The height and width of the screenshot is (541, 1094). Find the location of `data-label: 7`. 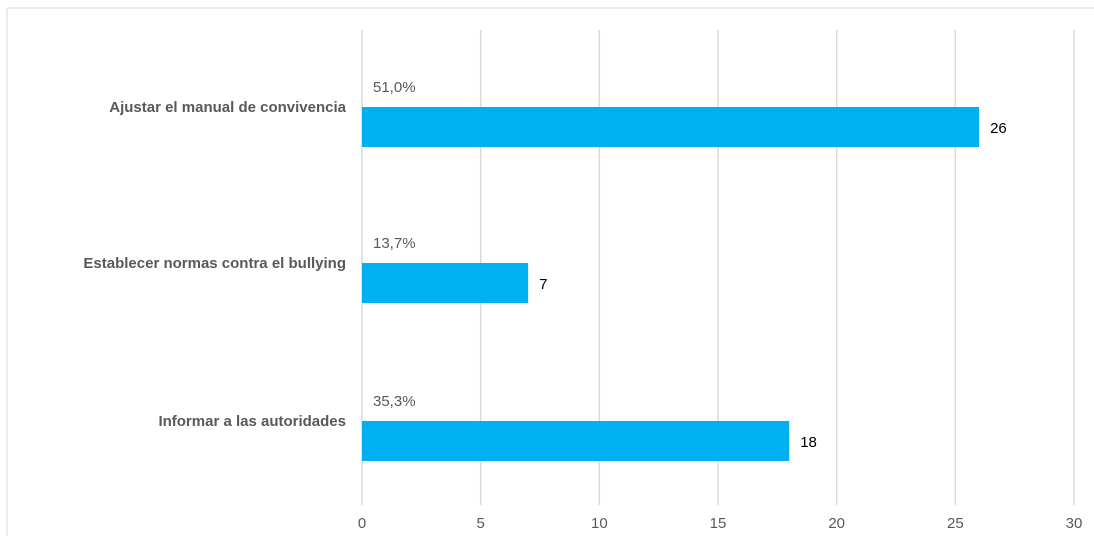

data-label: 7 is located at coordinates (543, 284).